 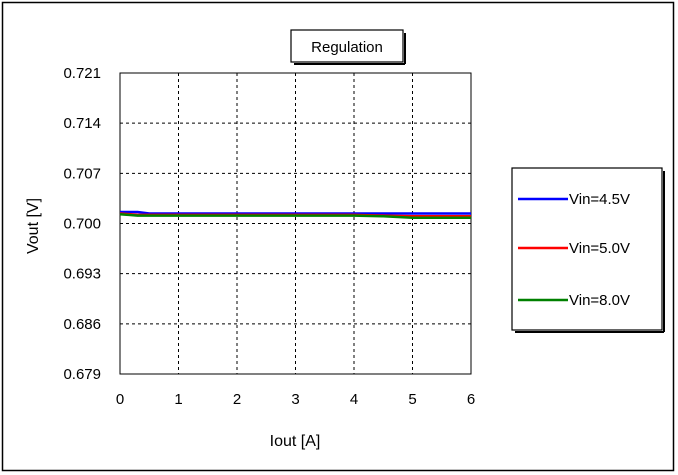 I want to click on x-tick-label: 1, so click(x=178, y=399).